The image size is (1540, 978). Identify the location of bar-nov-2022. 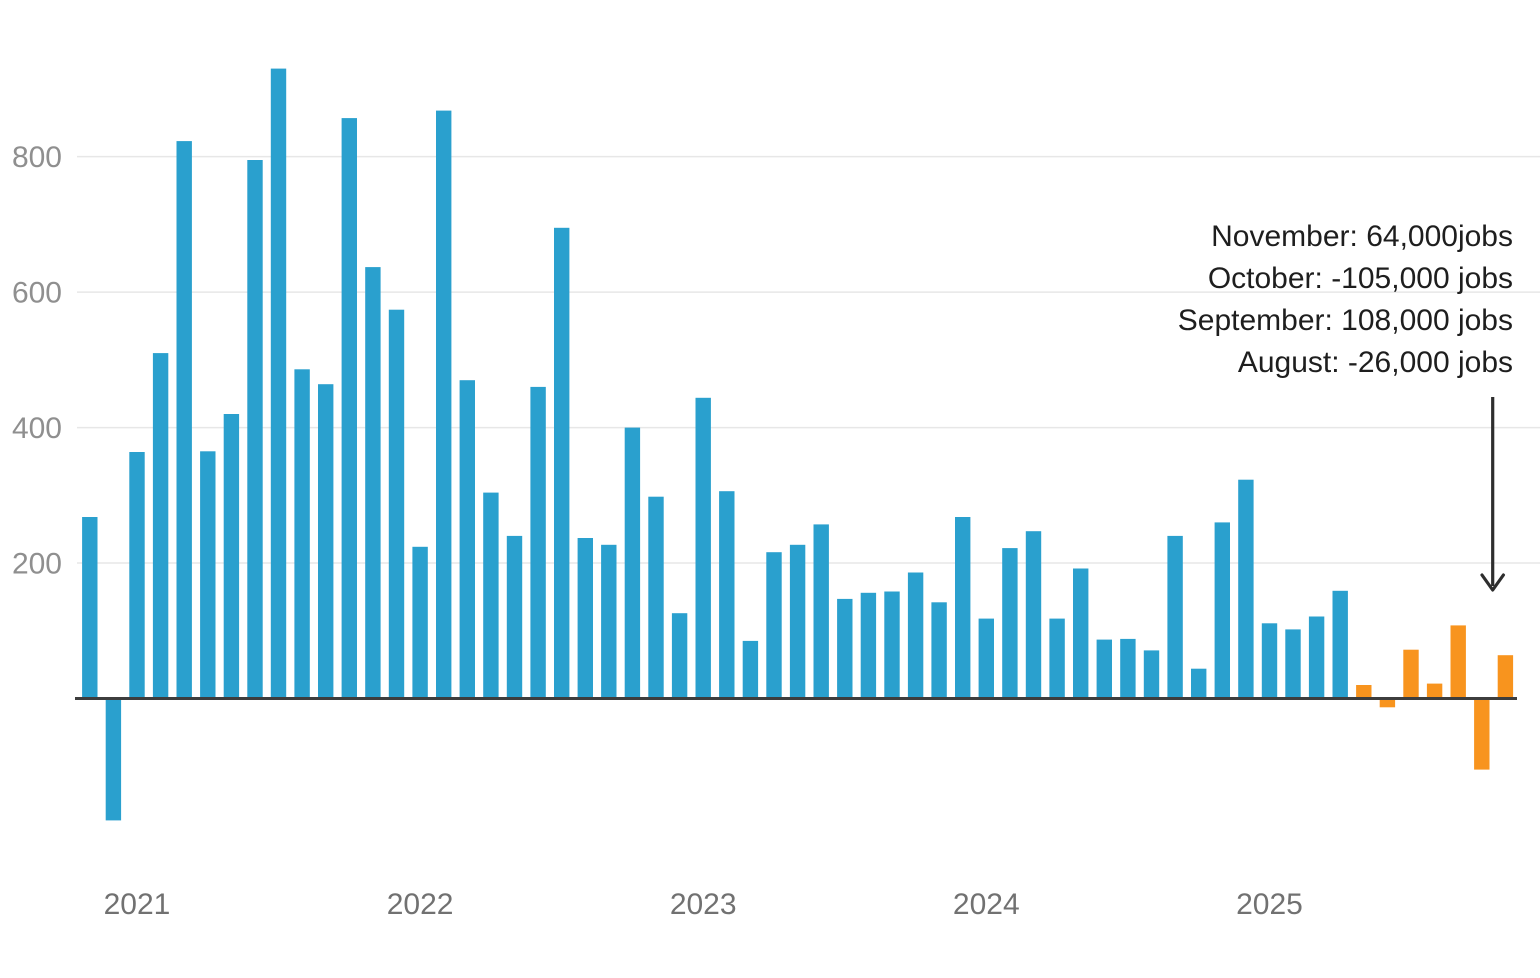
(656, 597).